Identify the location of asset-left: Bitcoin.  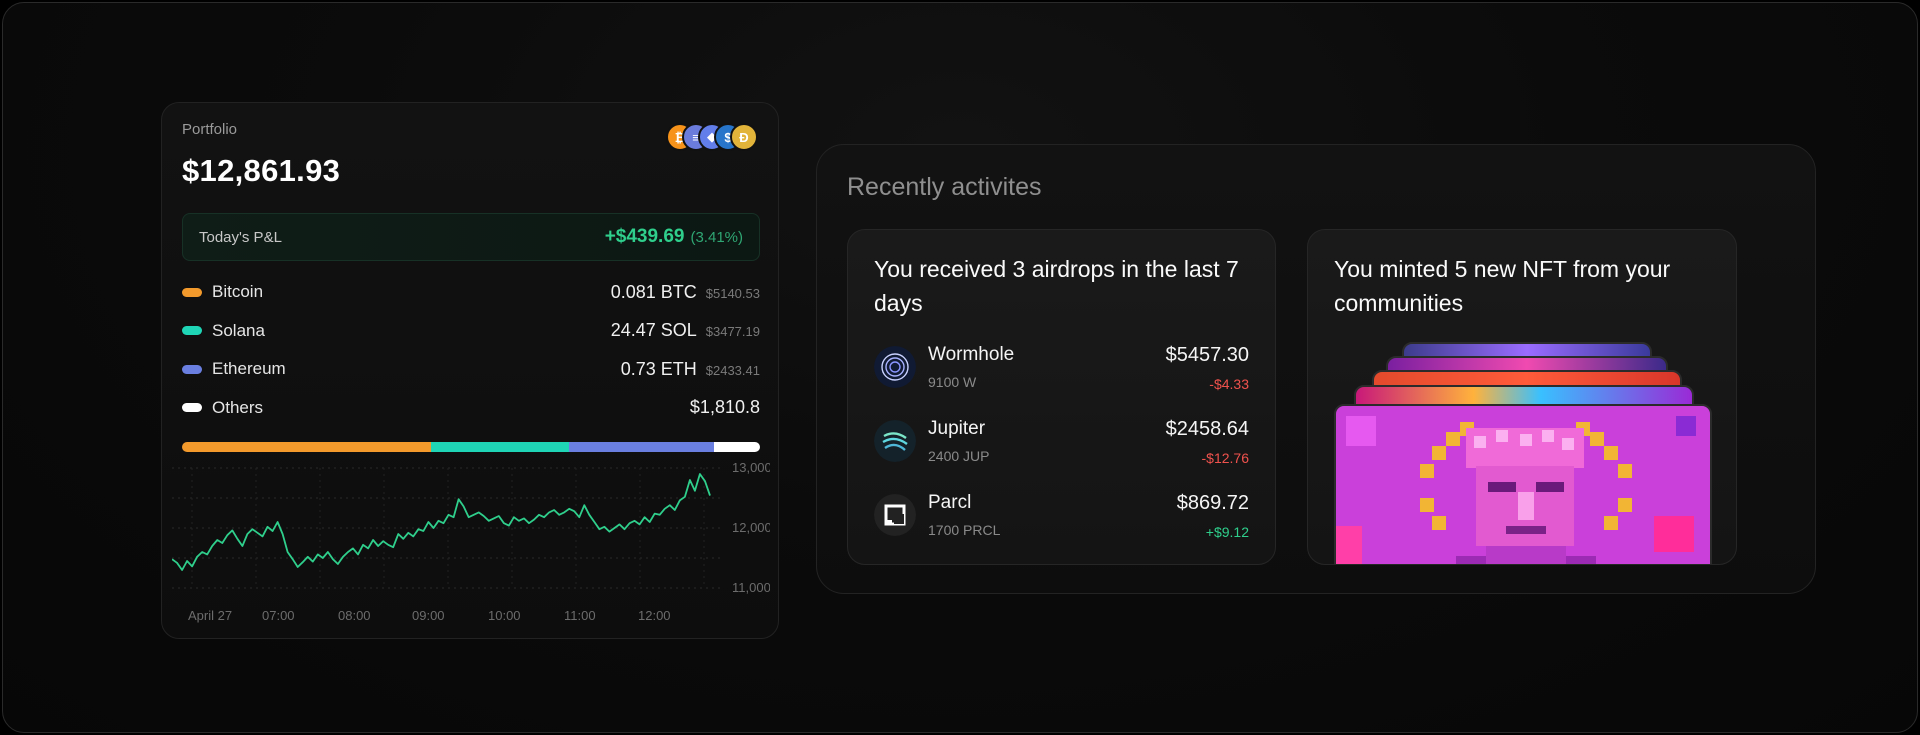
(222, 292).